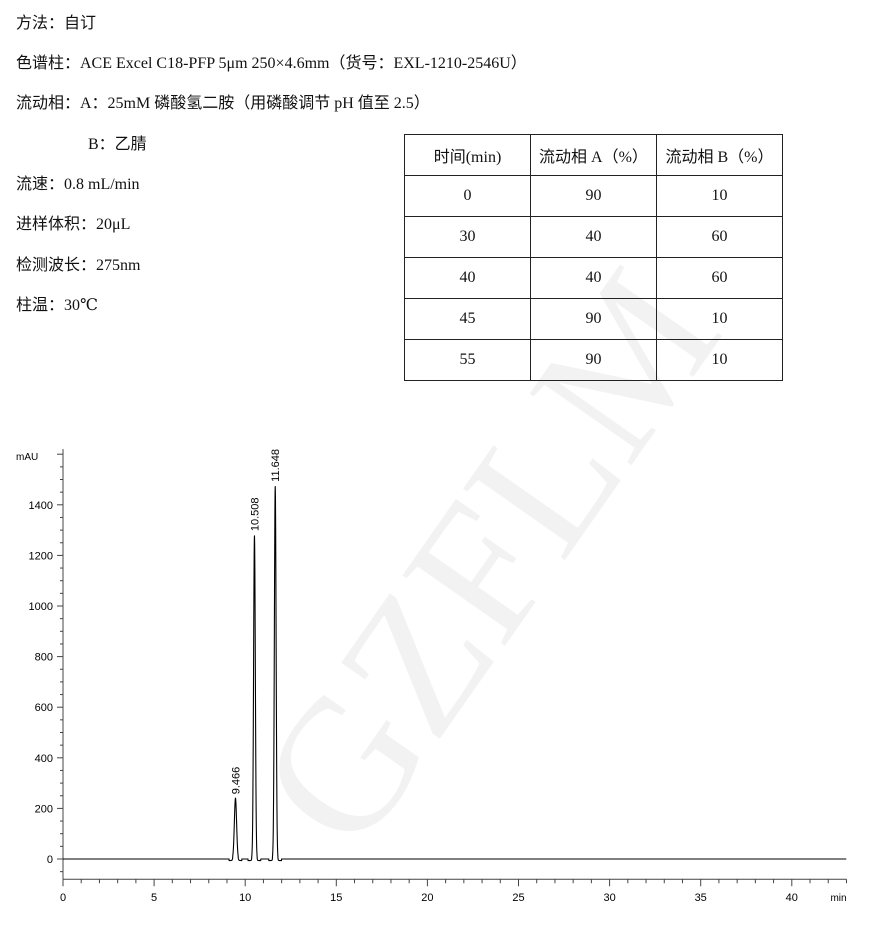 This screenshot has height=928, width=869. Describe the element at coordinates (154, 898) in the screenshot. I see `x-tick-label: 5` at that location.